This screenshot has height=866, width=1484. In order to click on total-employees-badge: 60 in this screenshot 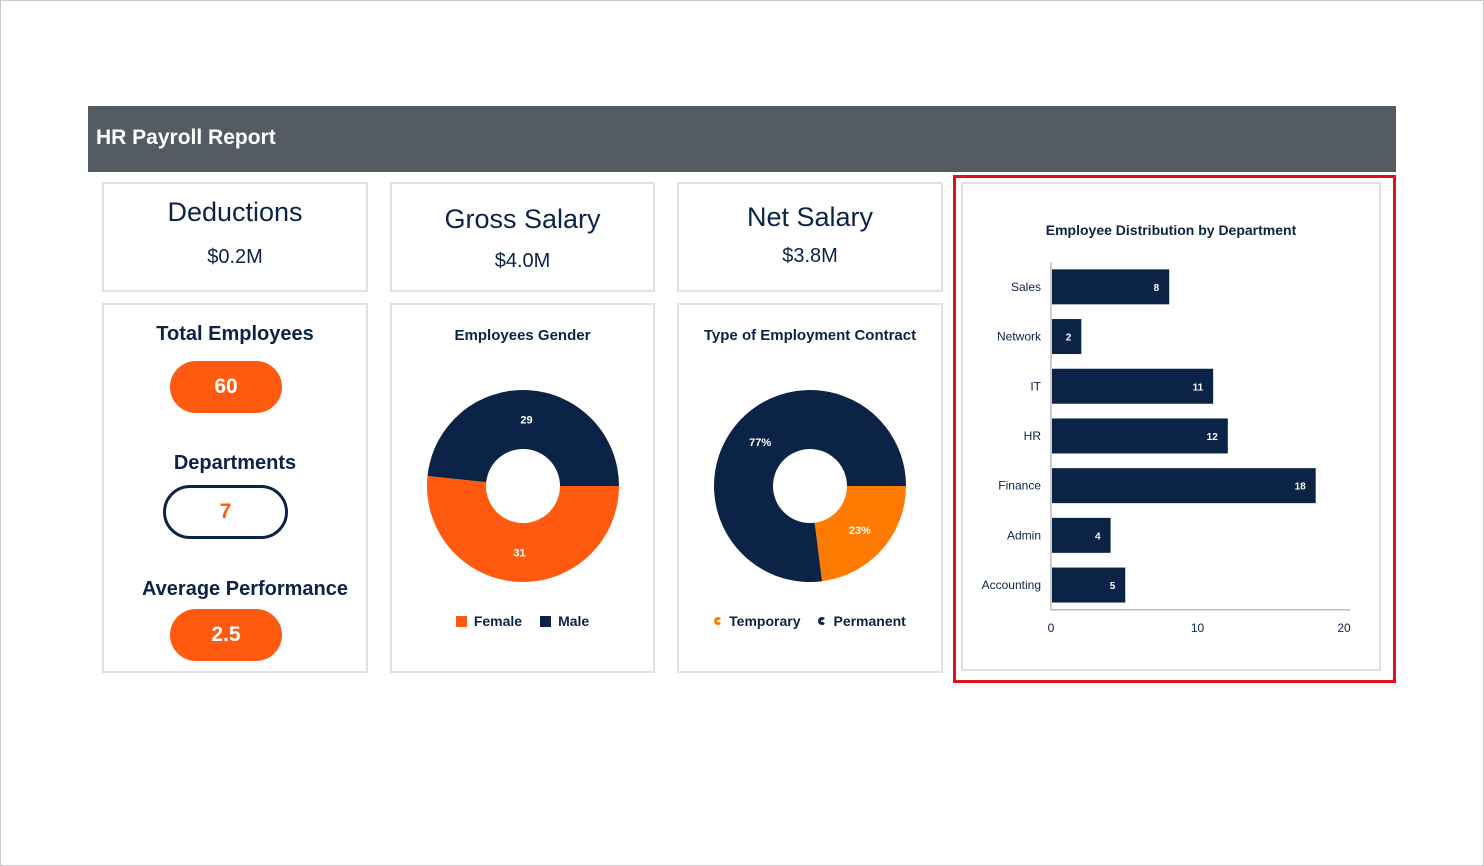, I will do `click(226, 387)`.